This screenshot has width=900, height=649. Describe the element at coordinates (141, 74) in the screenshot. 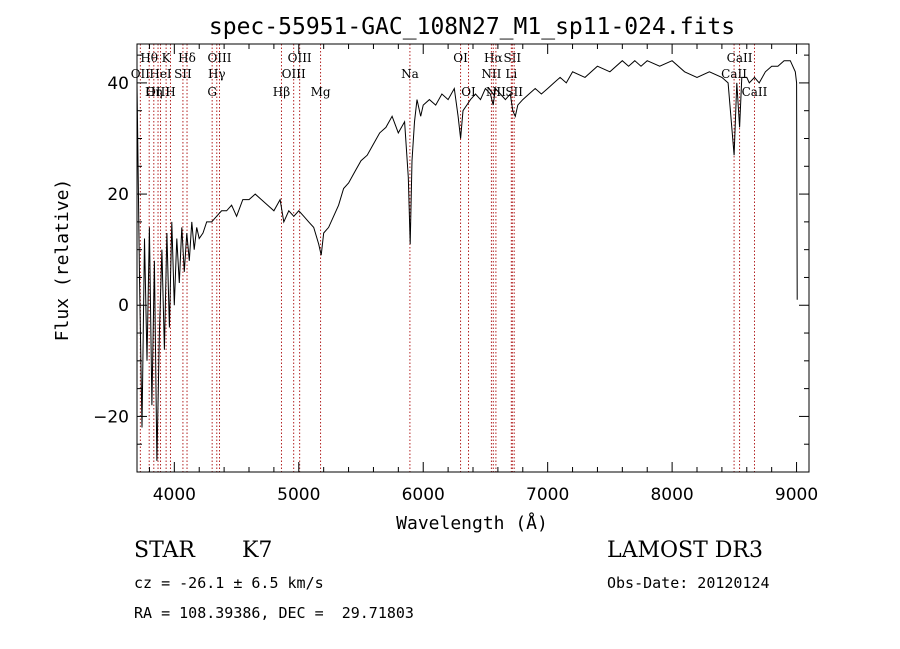

I see `line-marker-label: OII` at that location.